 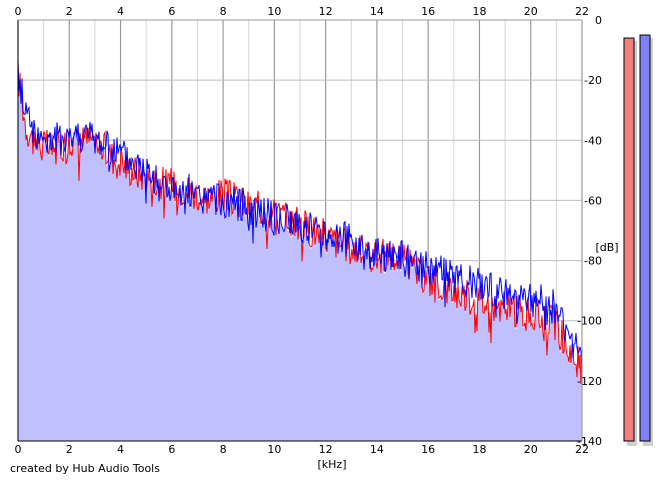 I want to click on level-meters, so click(x=638, y=240).